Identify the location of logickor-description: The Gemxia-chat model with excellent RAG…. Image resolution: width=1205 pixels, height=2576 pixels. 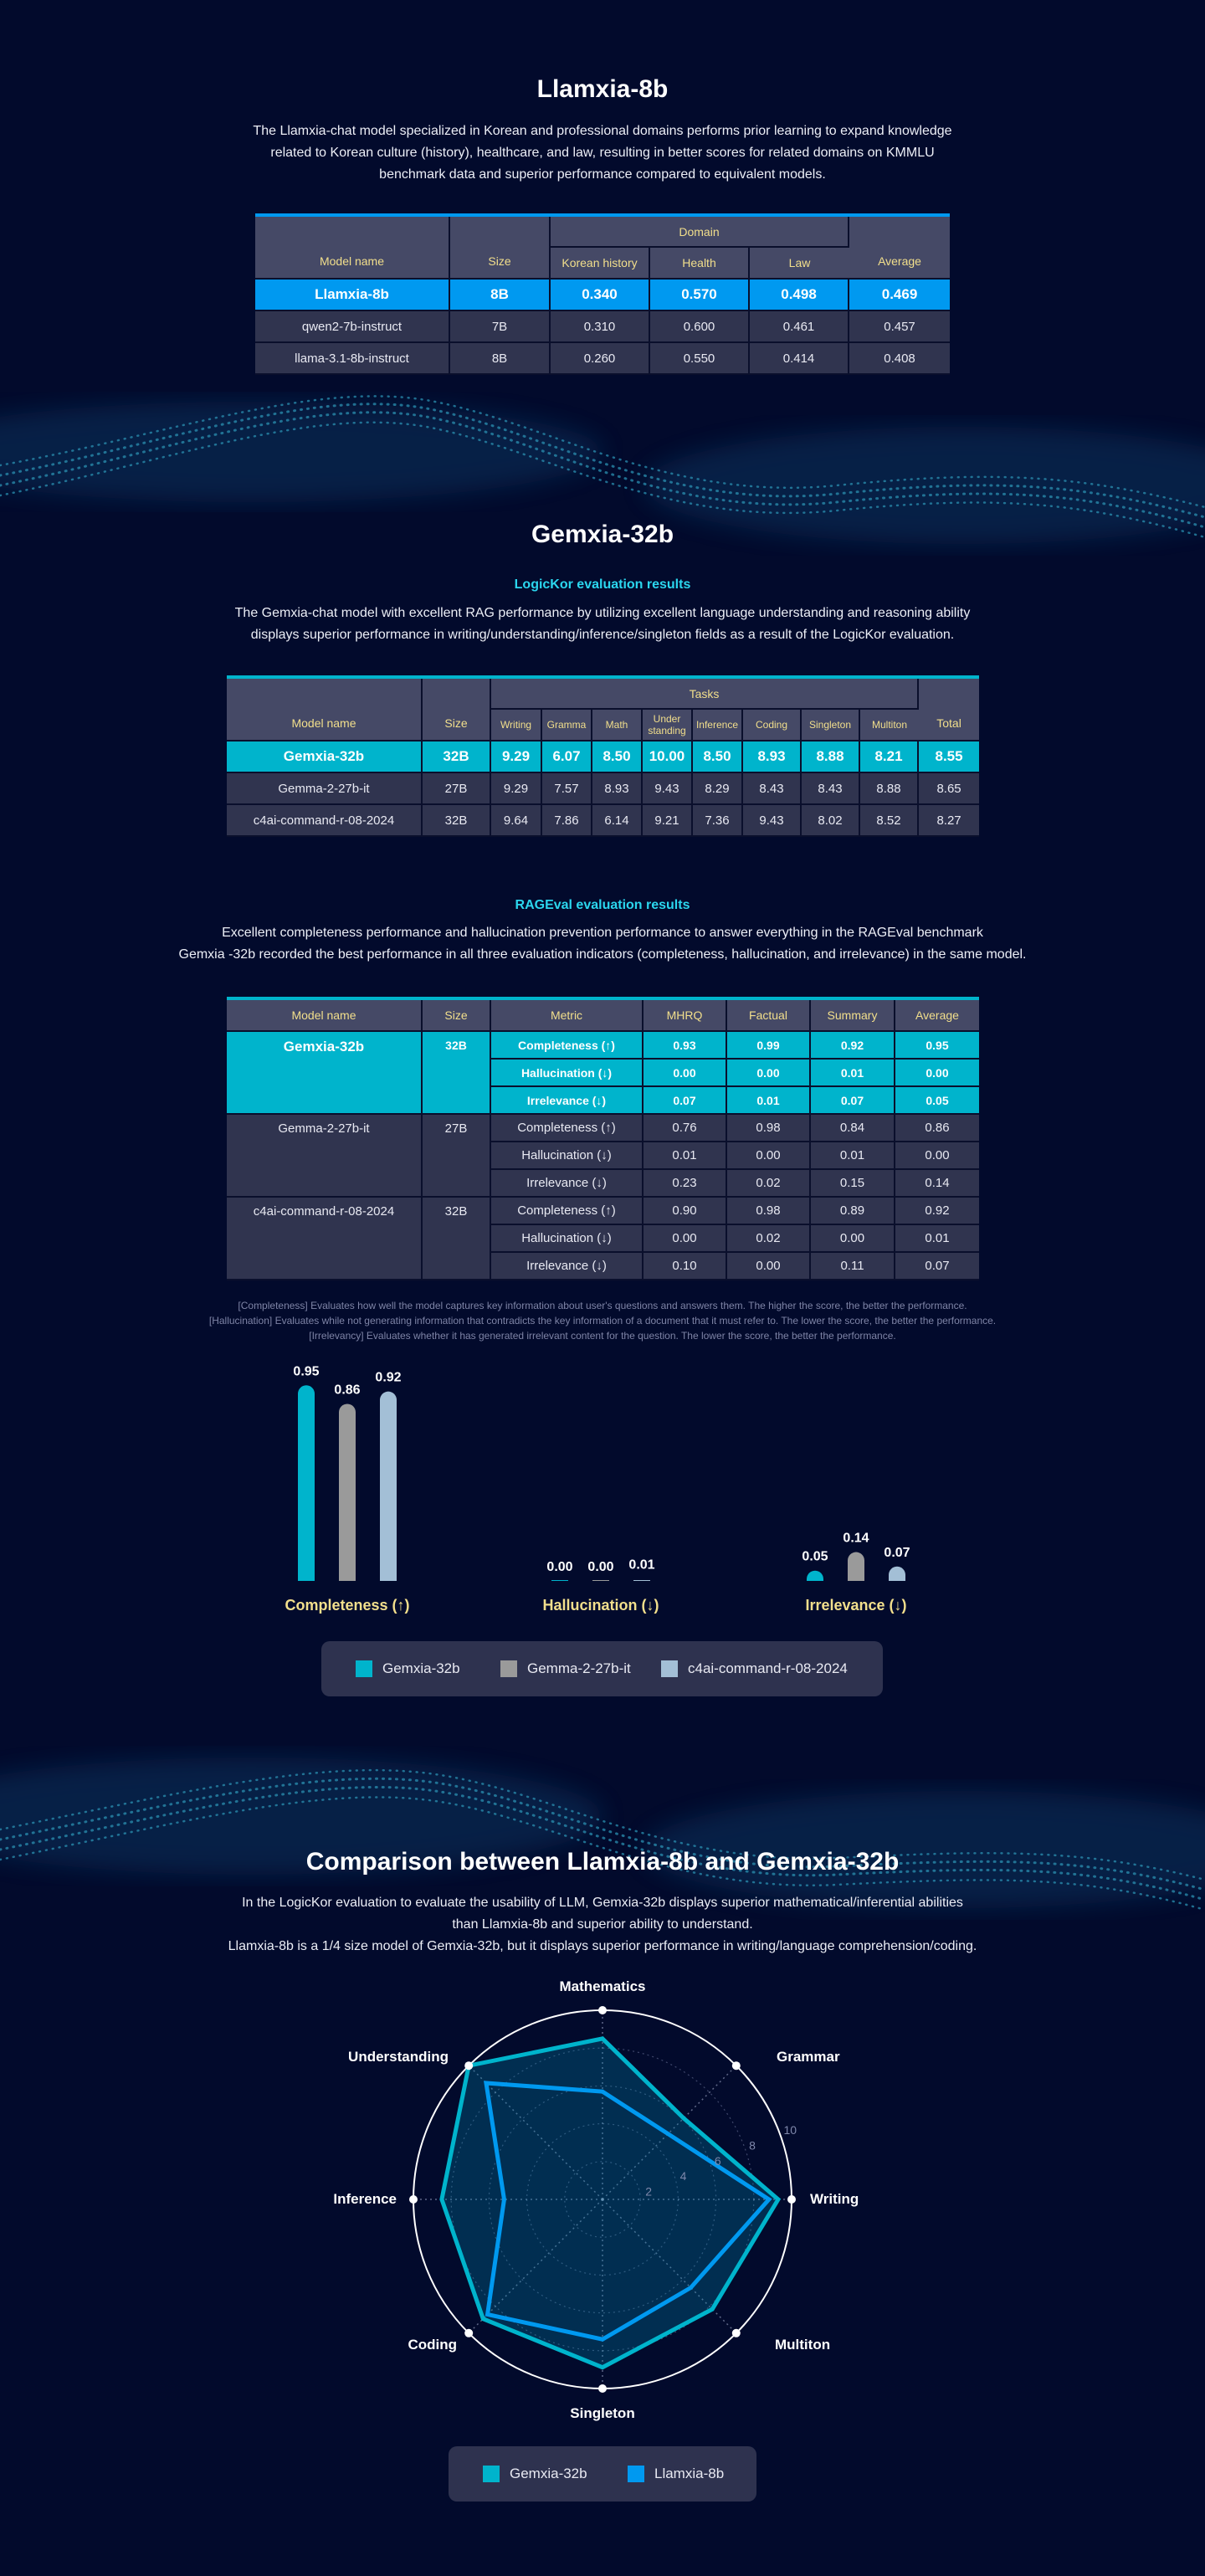
(602, 624).